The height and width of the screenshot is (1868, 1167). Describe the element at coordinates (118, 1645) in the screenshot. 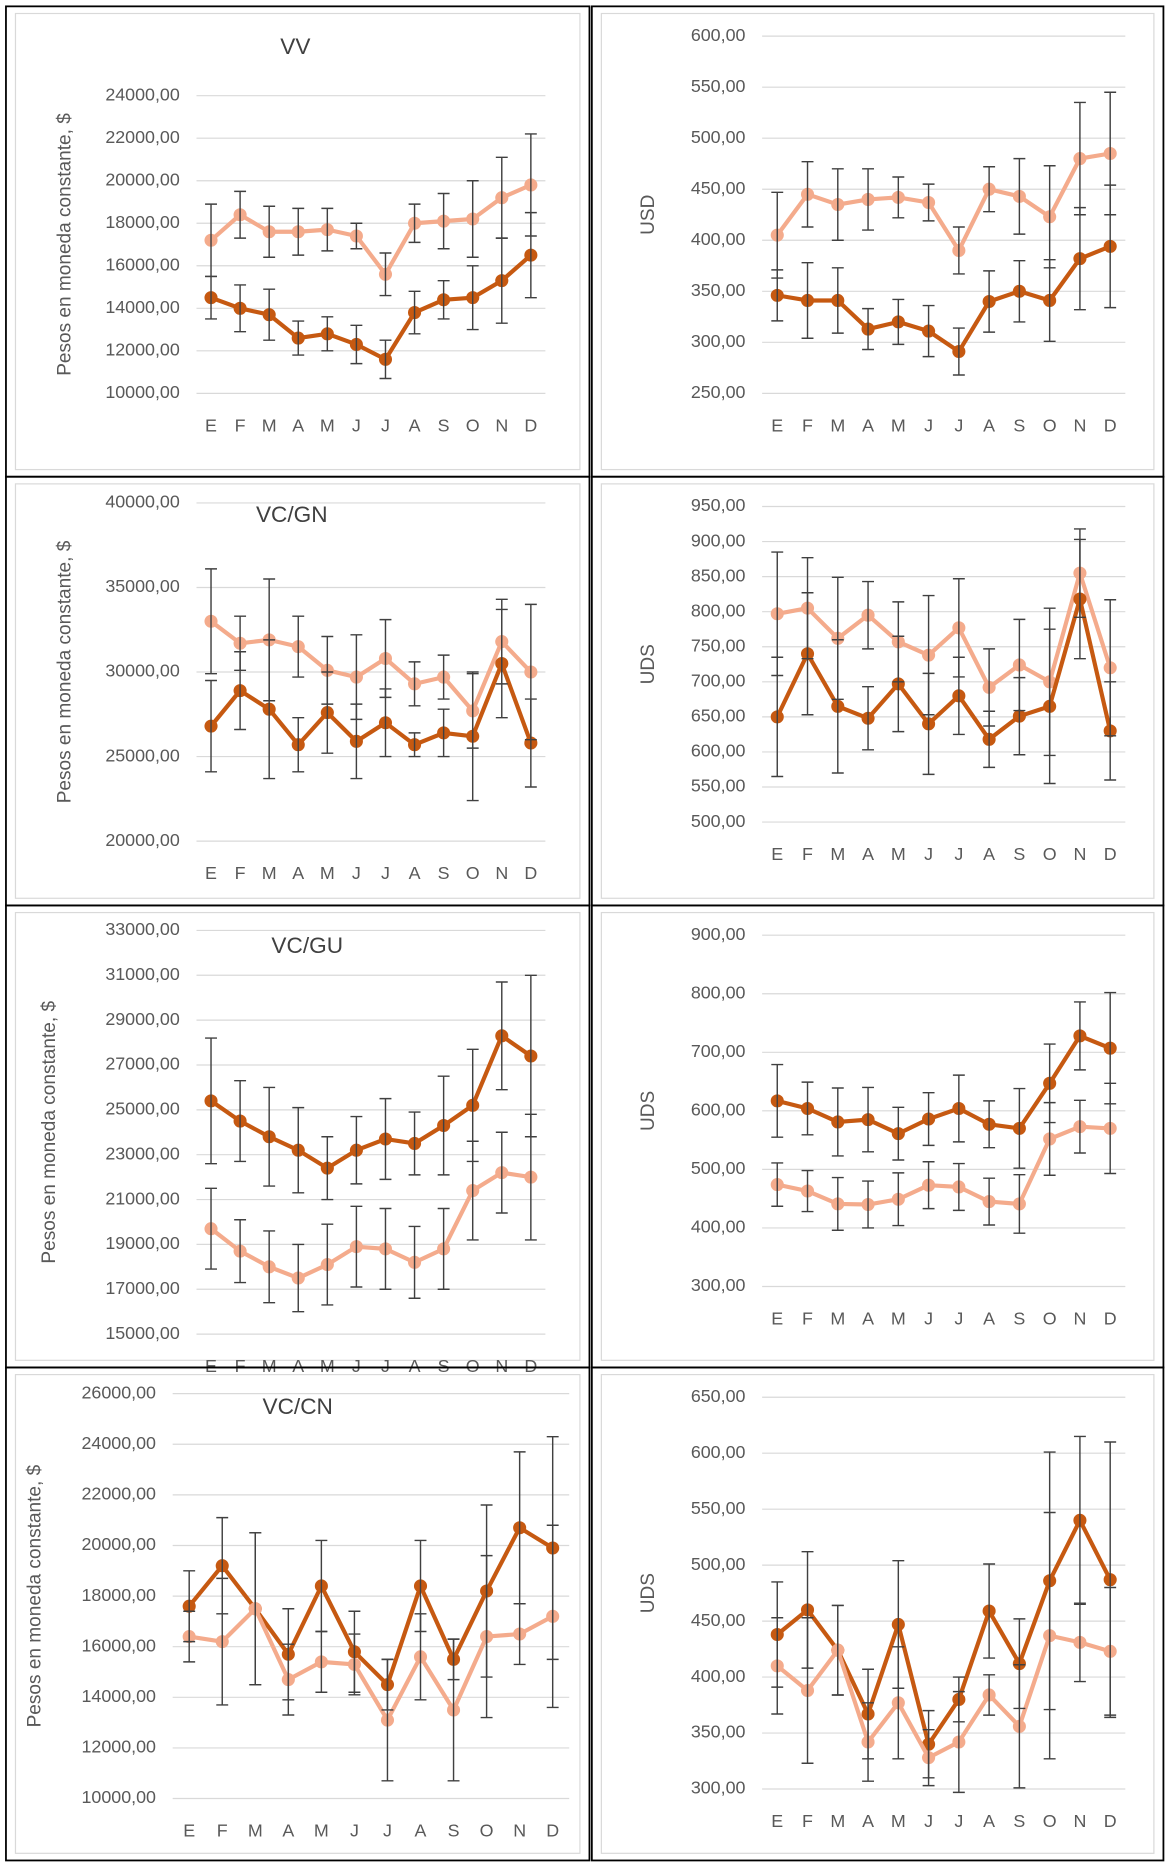

I see `y-tick-label: 16000,00` at that location.